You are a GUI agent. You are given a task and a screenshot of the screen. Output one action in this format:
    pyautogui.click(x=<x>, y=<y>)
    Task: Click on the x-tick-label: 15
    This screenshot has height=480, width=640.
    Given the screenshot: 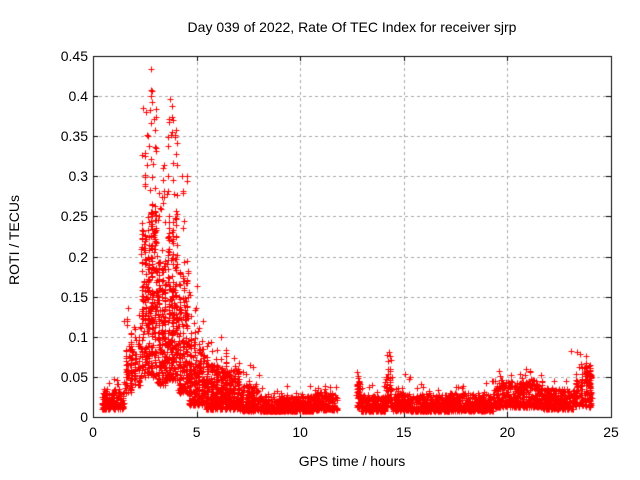 What is the action you would take?
    pyautogui.click(x=404, y=432)
    